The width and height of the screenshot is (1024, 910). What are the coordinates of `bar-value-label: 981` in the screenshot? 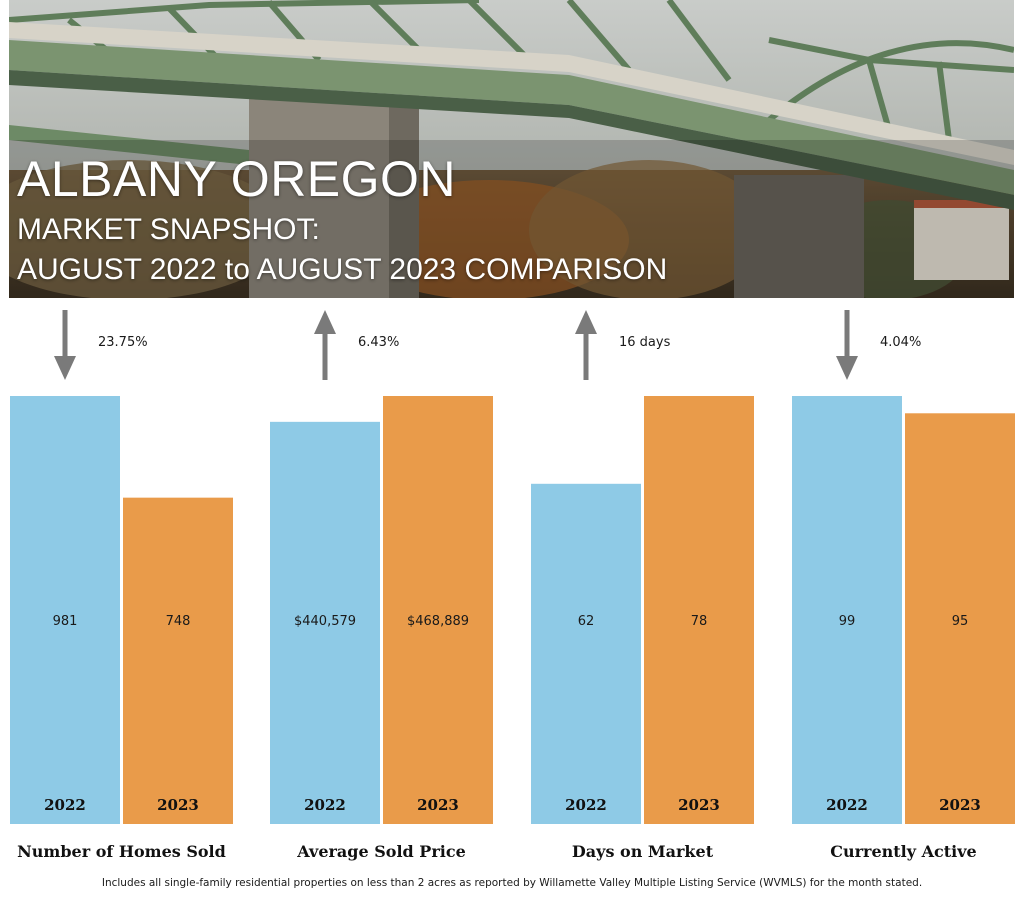 It's located at (65, 621).